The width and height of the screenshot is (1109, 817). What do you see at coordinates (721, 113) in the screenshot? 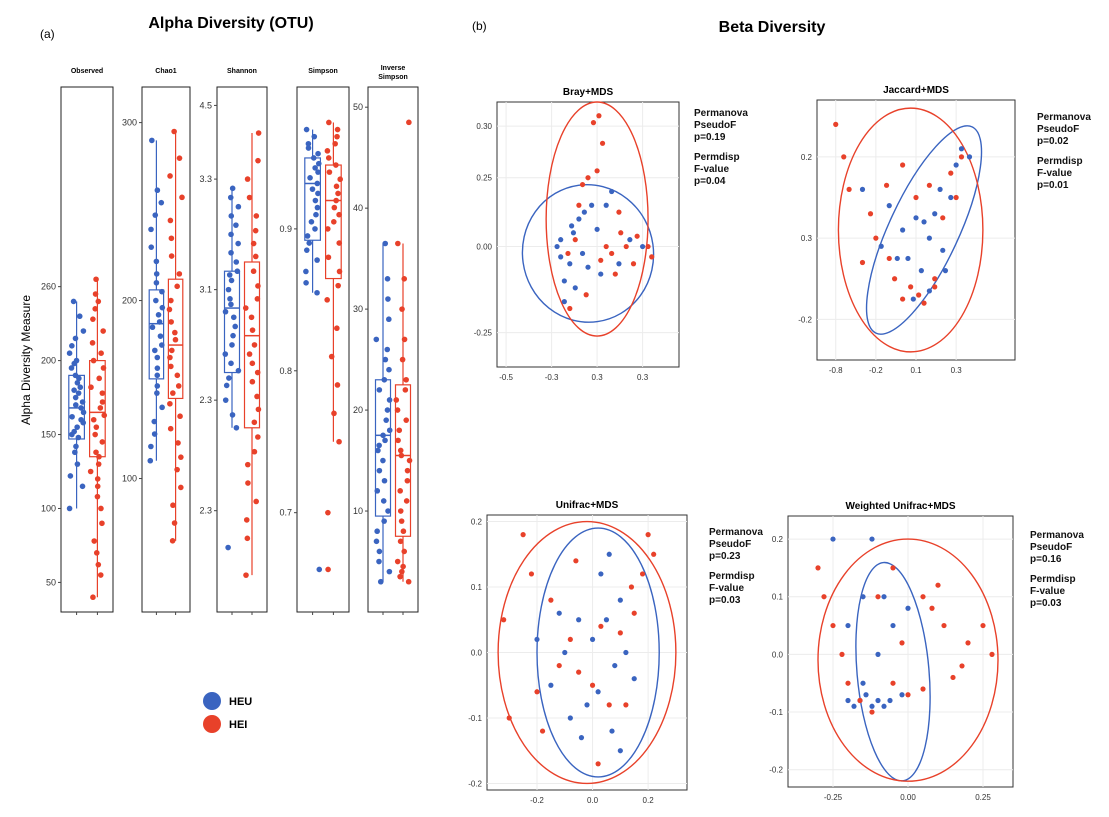
I see `stats-line: Permanova` at bounding box center [721, 113].